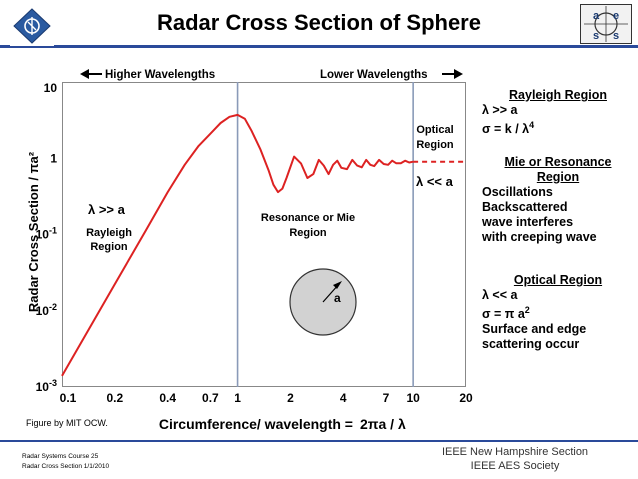 The image size is (638, 479). What do you see at coordinates (500, 295) in the screenshot?
I see `optical-info-line: λ << a` at bounding box center [500, 295].